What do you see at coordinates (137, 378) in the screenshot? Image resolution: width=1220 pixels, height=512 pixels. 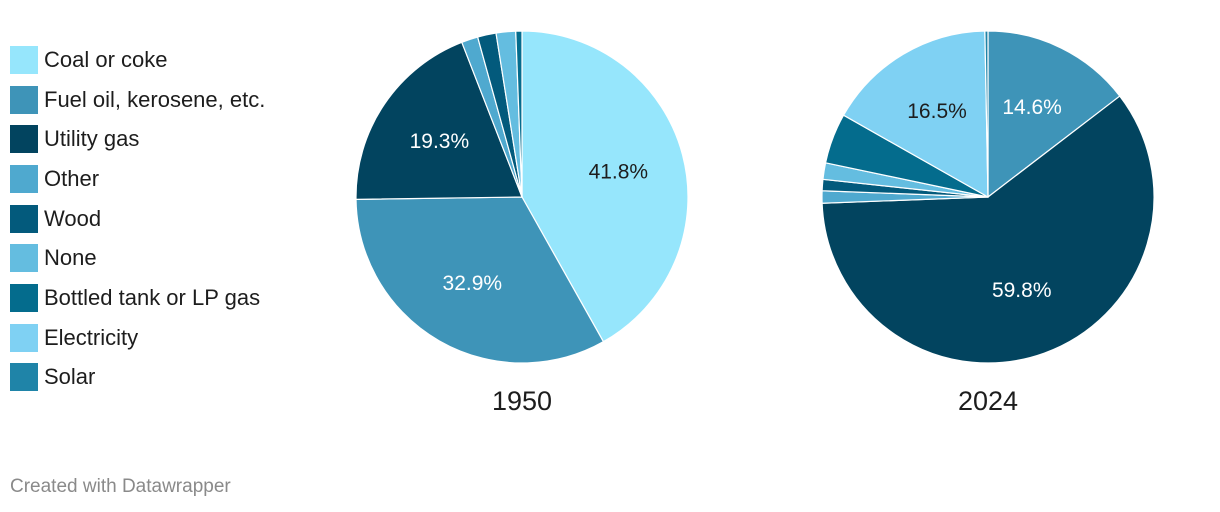 I see `legend-item: Solar` at bounding box center [137, 378].